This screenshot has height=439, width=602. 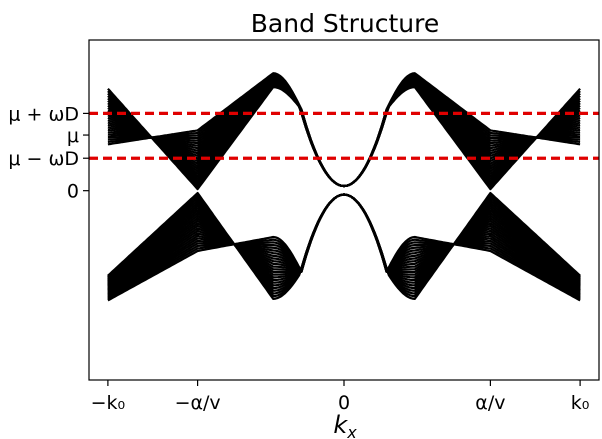 What do you see at coordinates (340, 425) in the screenshot?
I see `x-axis-label-text: k` at bounding box center [340, 425].